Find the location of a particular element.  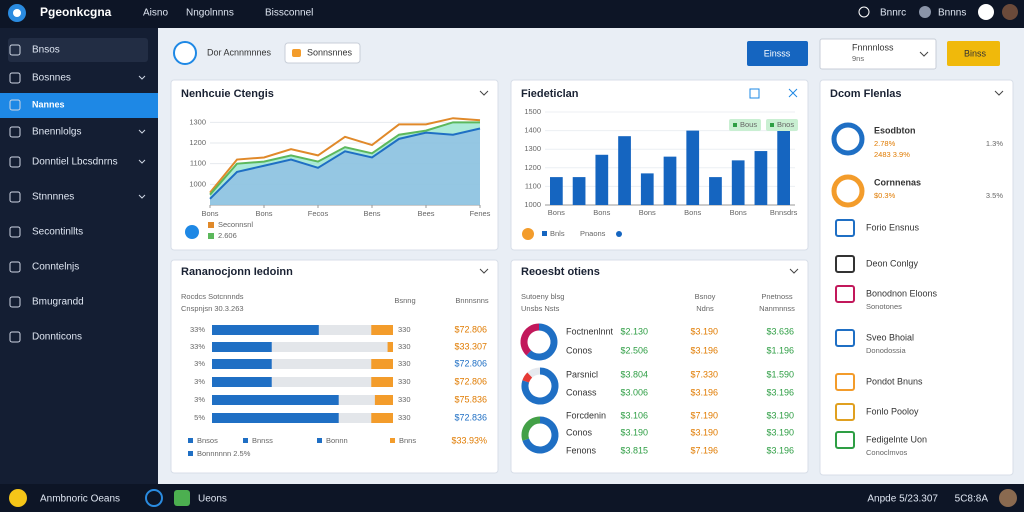

sidebar-item: Bosnnes is located at coordinates (51, 78).